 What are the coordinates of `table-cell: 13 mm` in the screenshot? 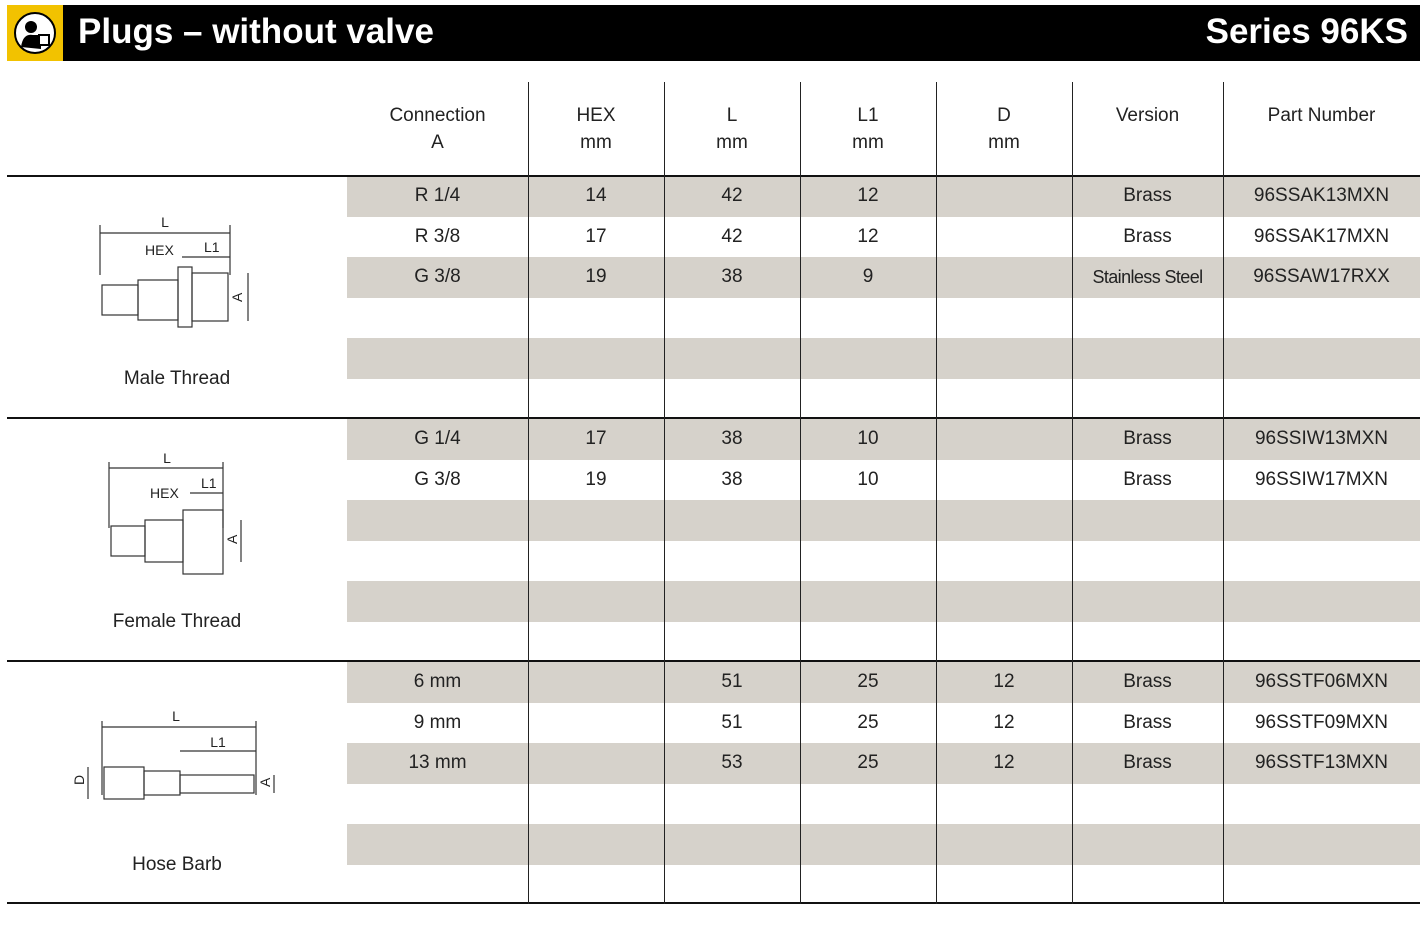 It's located at (437, 763).